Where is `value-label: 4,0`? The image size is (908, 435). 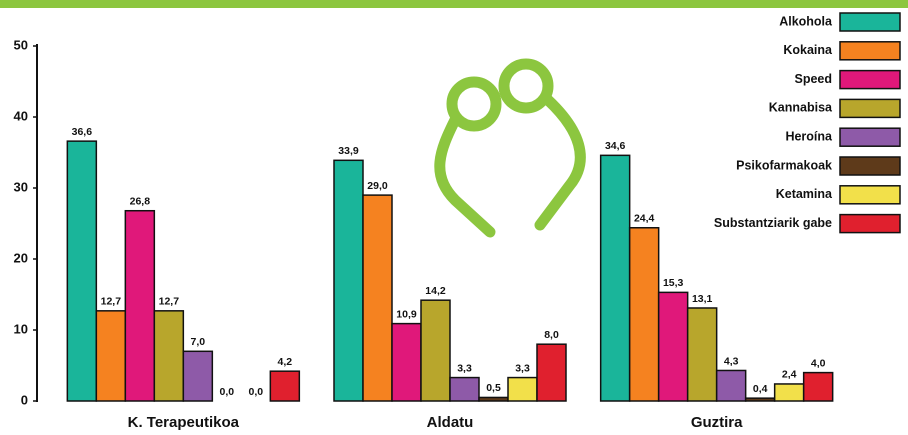 value-label: 4,0 is located at coordinates (818, 363).